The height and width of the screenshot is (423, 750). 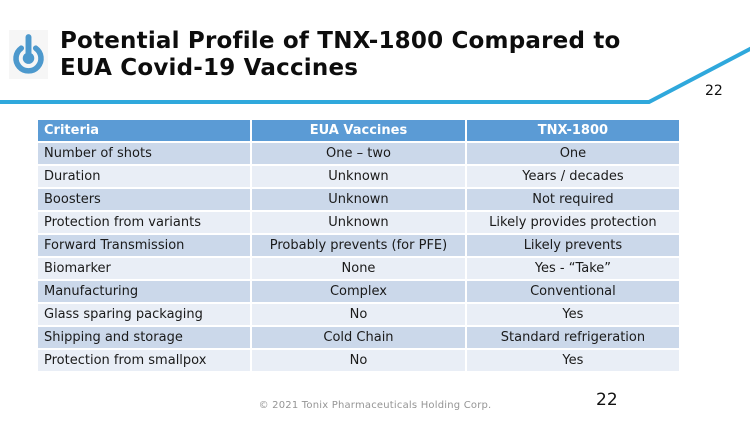 I want to click on table-cell: Likely prevents, so click(x=573, y=245).